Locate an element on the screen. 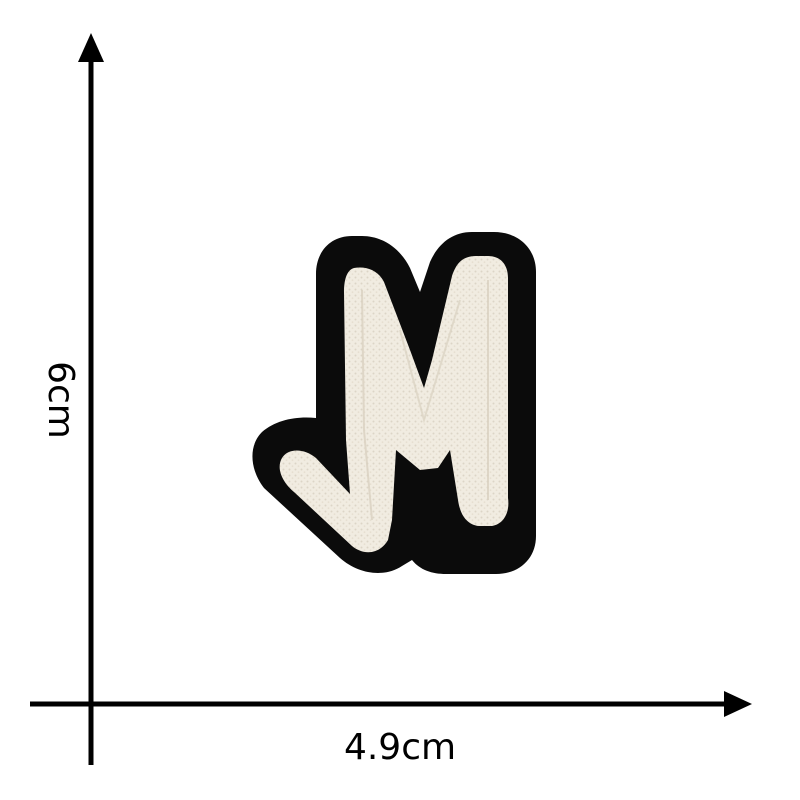  height-dimension-label: 6cm is located at coordinates (60, 400).